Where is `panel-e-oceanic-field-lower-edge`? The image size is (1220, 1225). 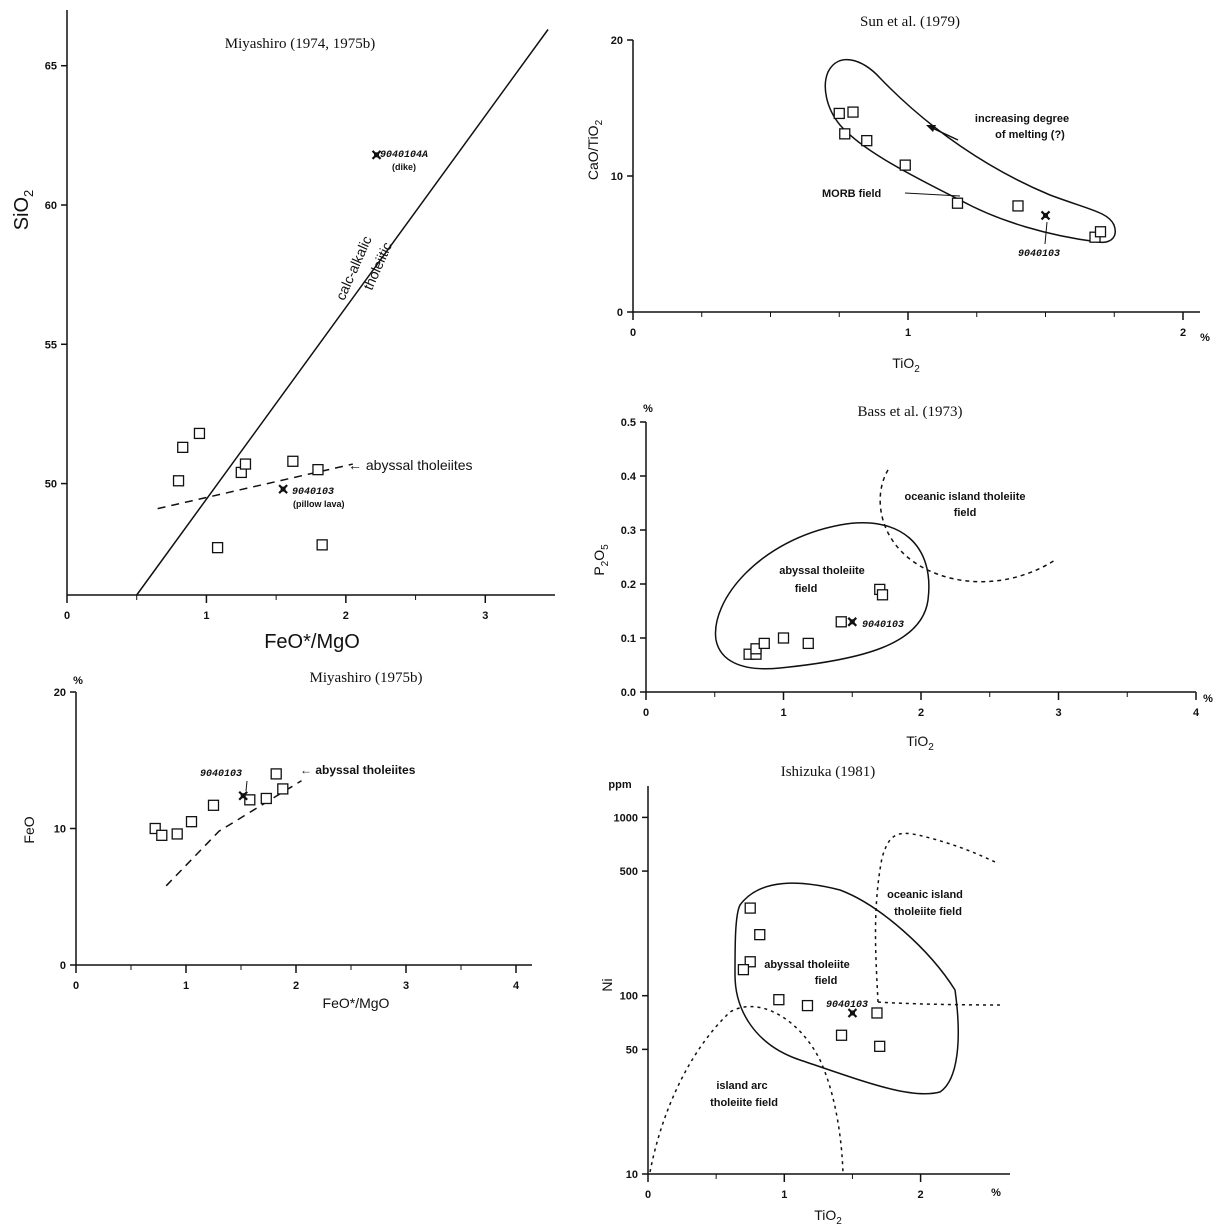 panel-e-oceanic-field-lower-edge is located at coordinates (939, 1003).